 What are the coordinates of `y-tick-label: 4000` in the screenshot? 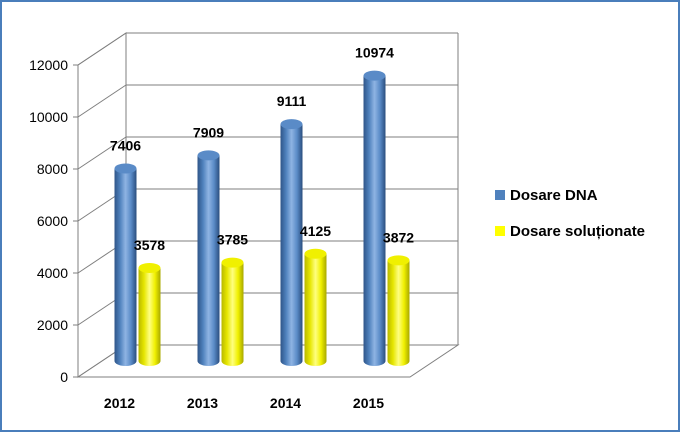 It's located at (52, 273).